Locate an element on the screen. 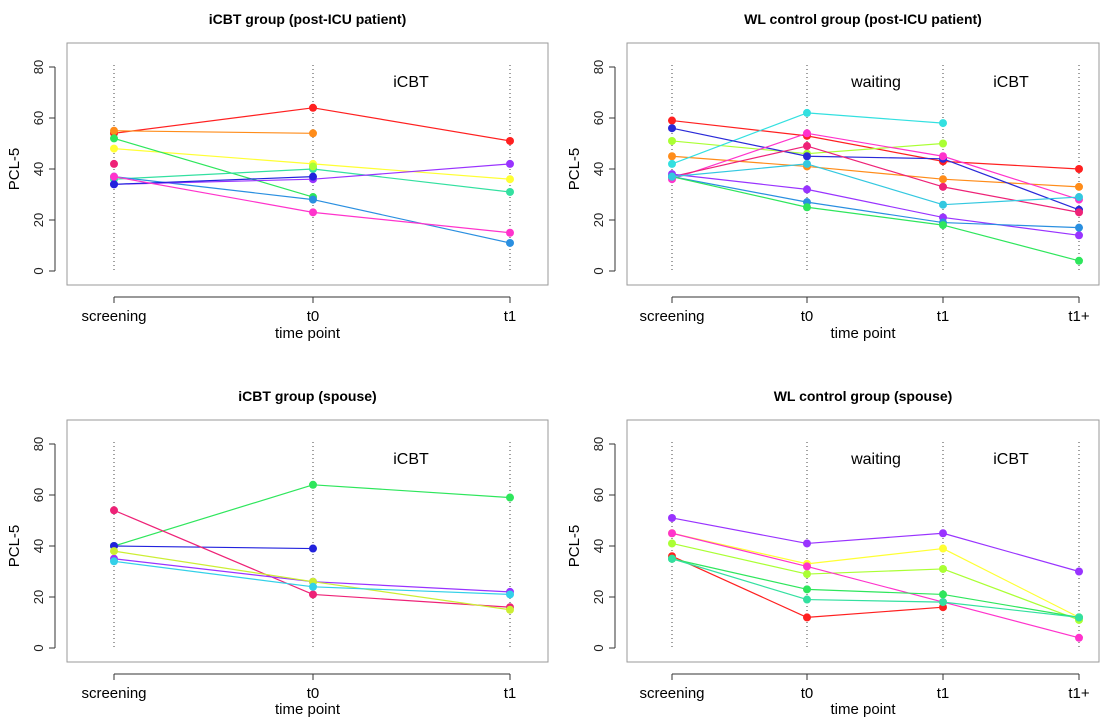 This screenshot has width=1101, height=718. phase-label: iCBT is located at coordinates (1011, 459).